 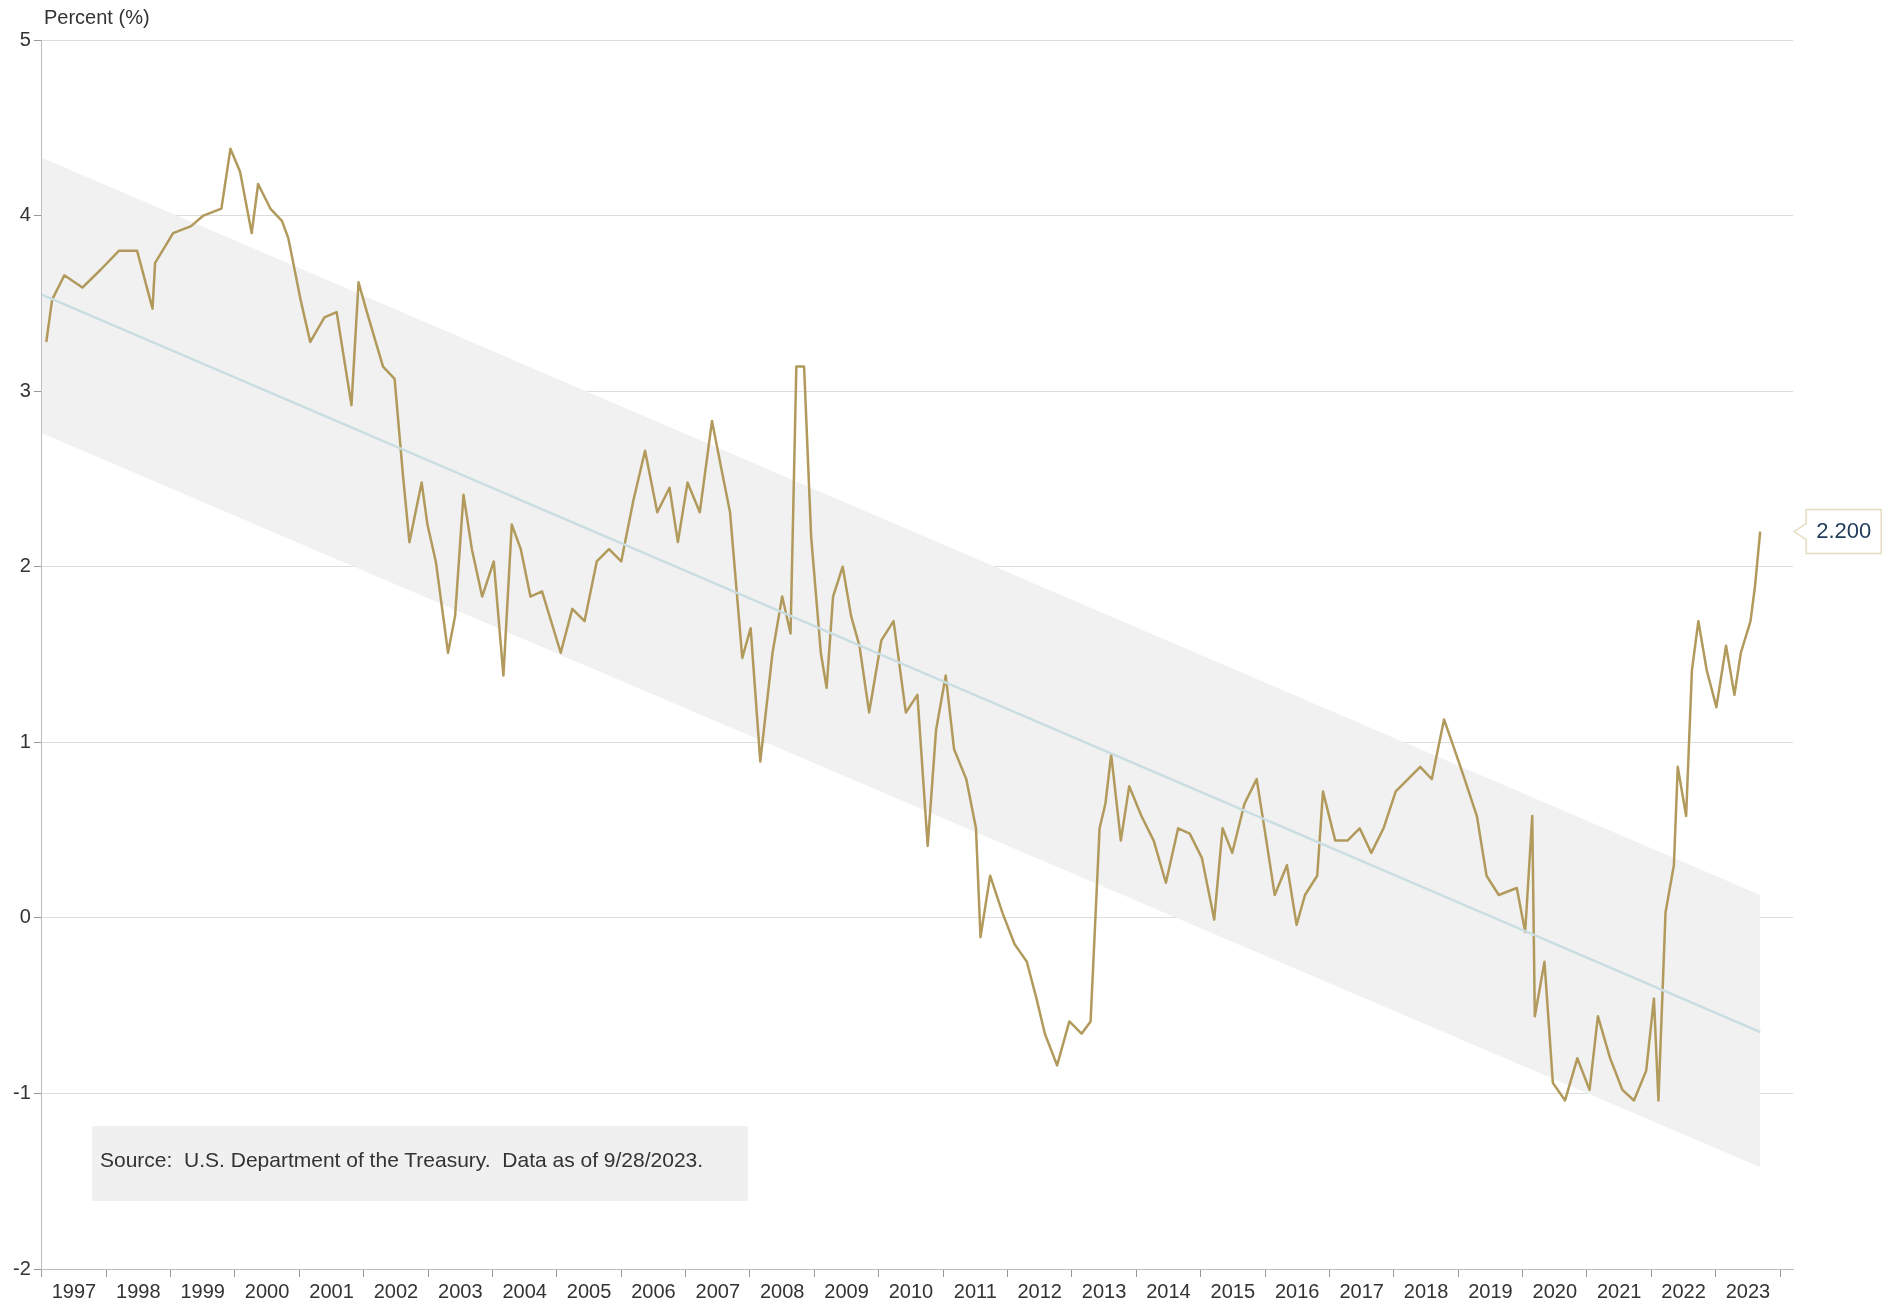 What do you see at coordinates (1683, 1290) in the screenshot?
I see `x-tick-label: 2022` at bounding box center [1683, 1290].